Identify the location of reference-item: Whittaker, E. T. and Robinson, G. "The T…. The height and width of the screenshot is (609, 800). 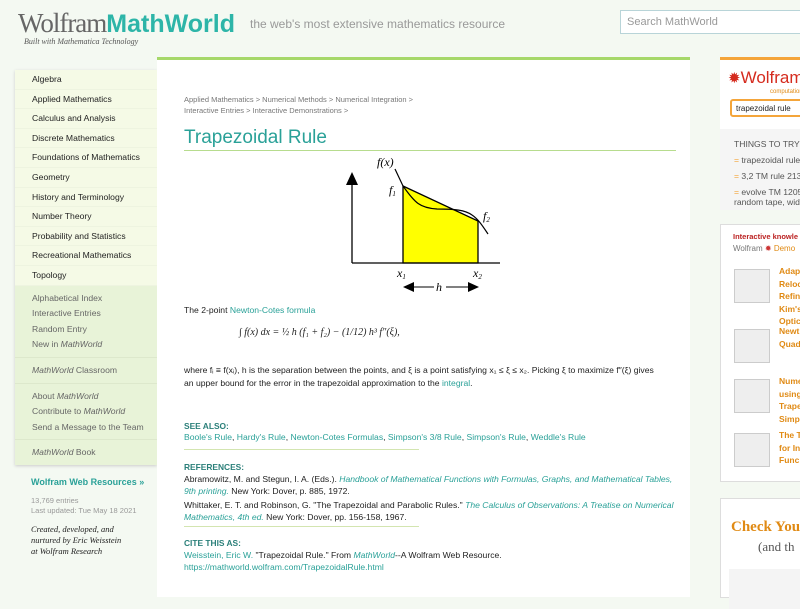
(429, 511).